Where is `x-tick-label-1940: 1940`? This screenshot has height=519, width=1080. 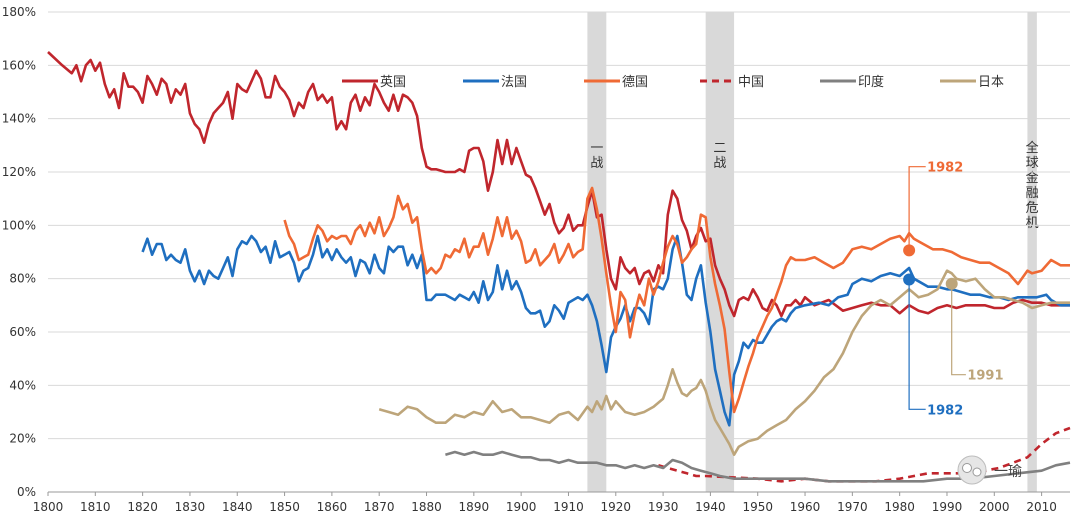
x-tick-label-1940: 1940 is located at coordinates (710, 507).